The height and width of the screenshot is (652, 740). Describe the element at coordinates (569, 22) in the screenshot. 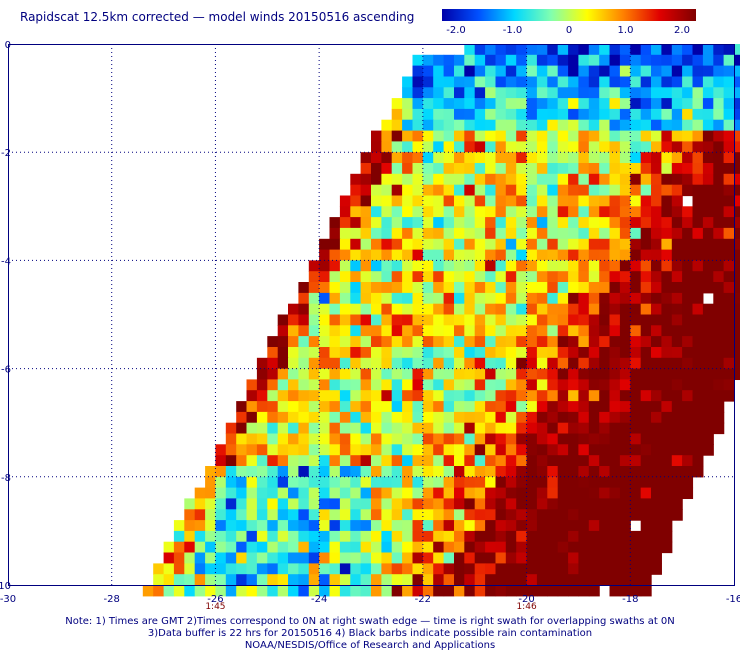

I see `colorbar: -2.0 -1.0 0 1.0 2.0` at that location.